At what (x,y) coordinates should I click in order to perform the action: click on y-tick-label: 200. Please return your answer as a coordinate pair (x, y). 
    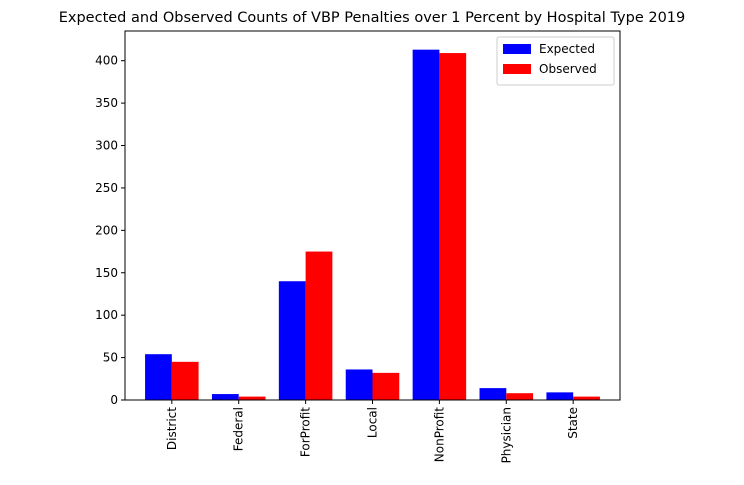
    Looking at the image, I should click on (106, 230).